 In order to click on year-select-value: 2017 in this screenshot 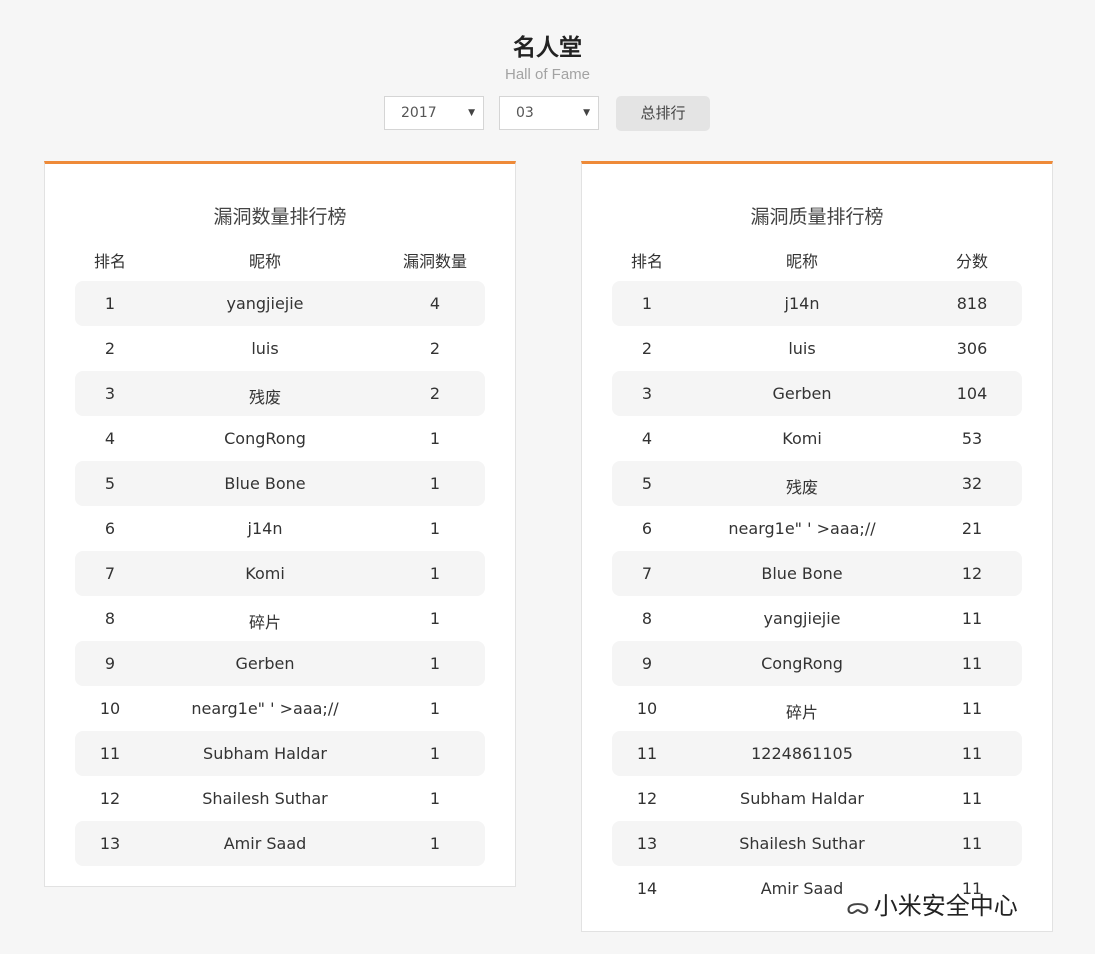, I will do `click(419, 113)`.